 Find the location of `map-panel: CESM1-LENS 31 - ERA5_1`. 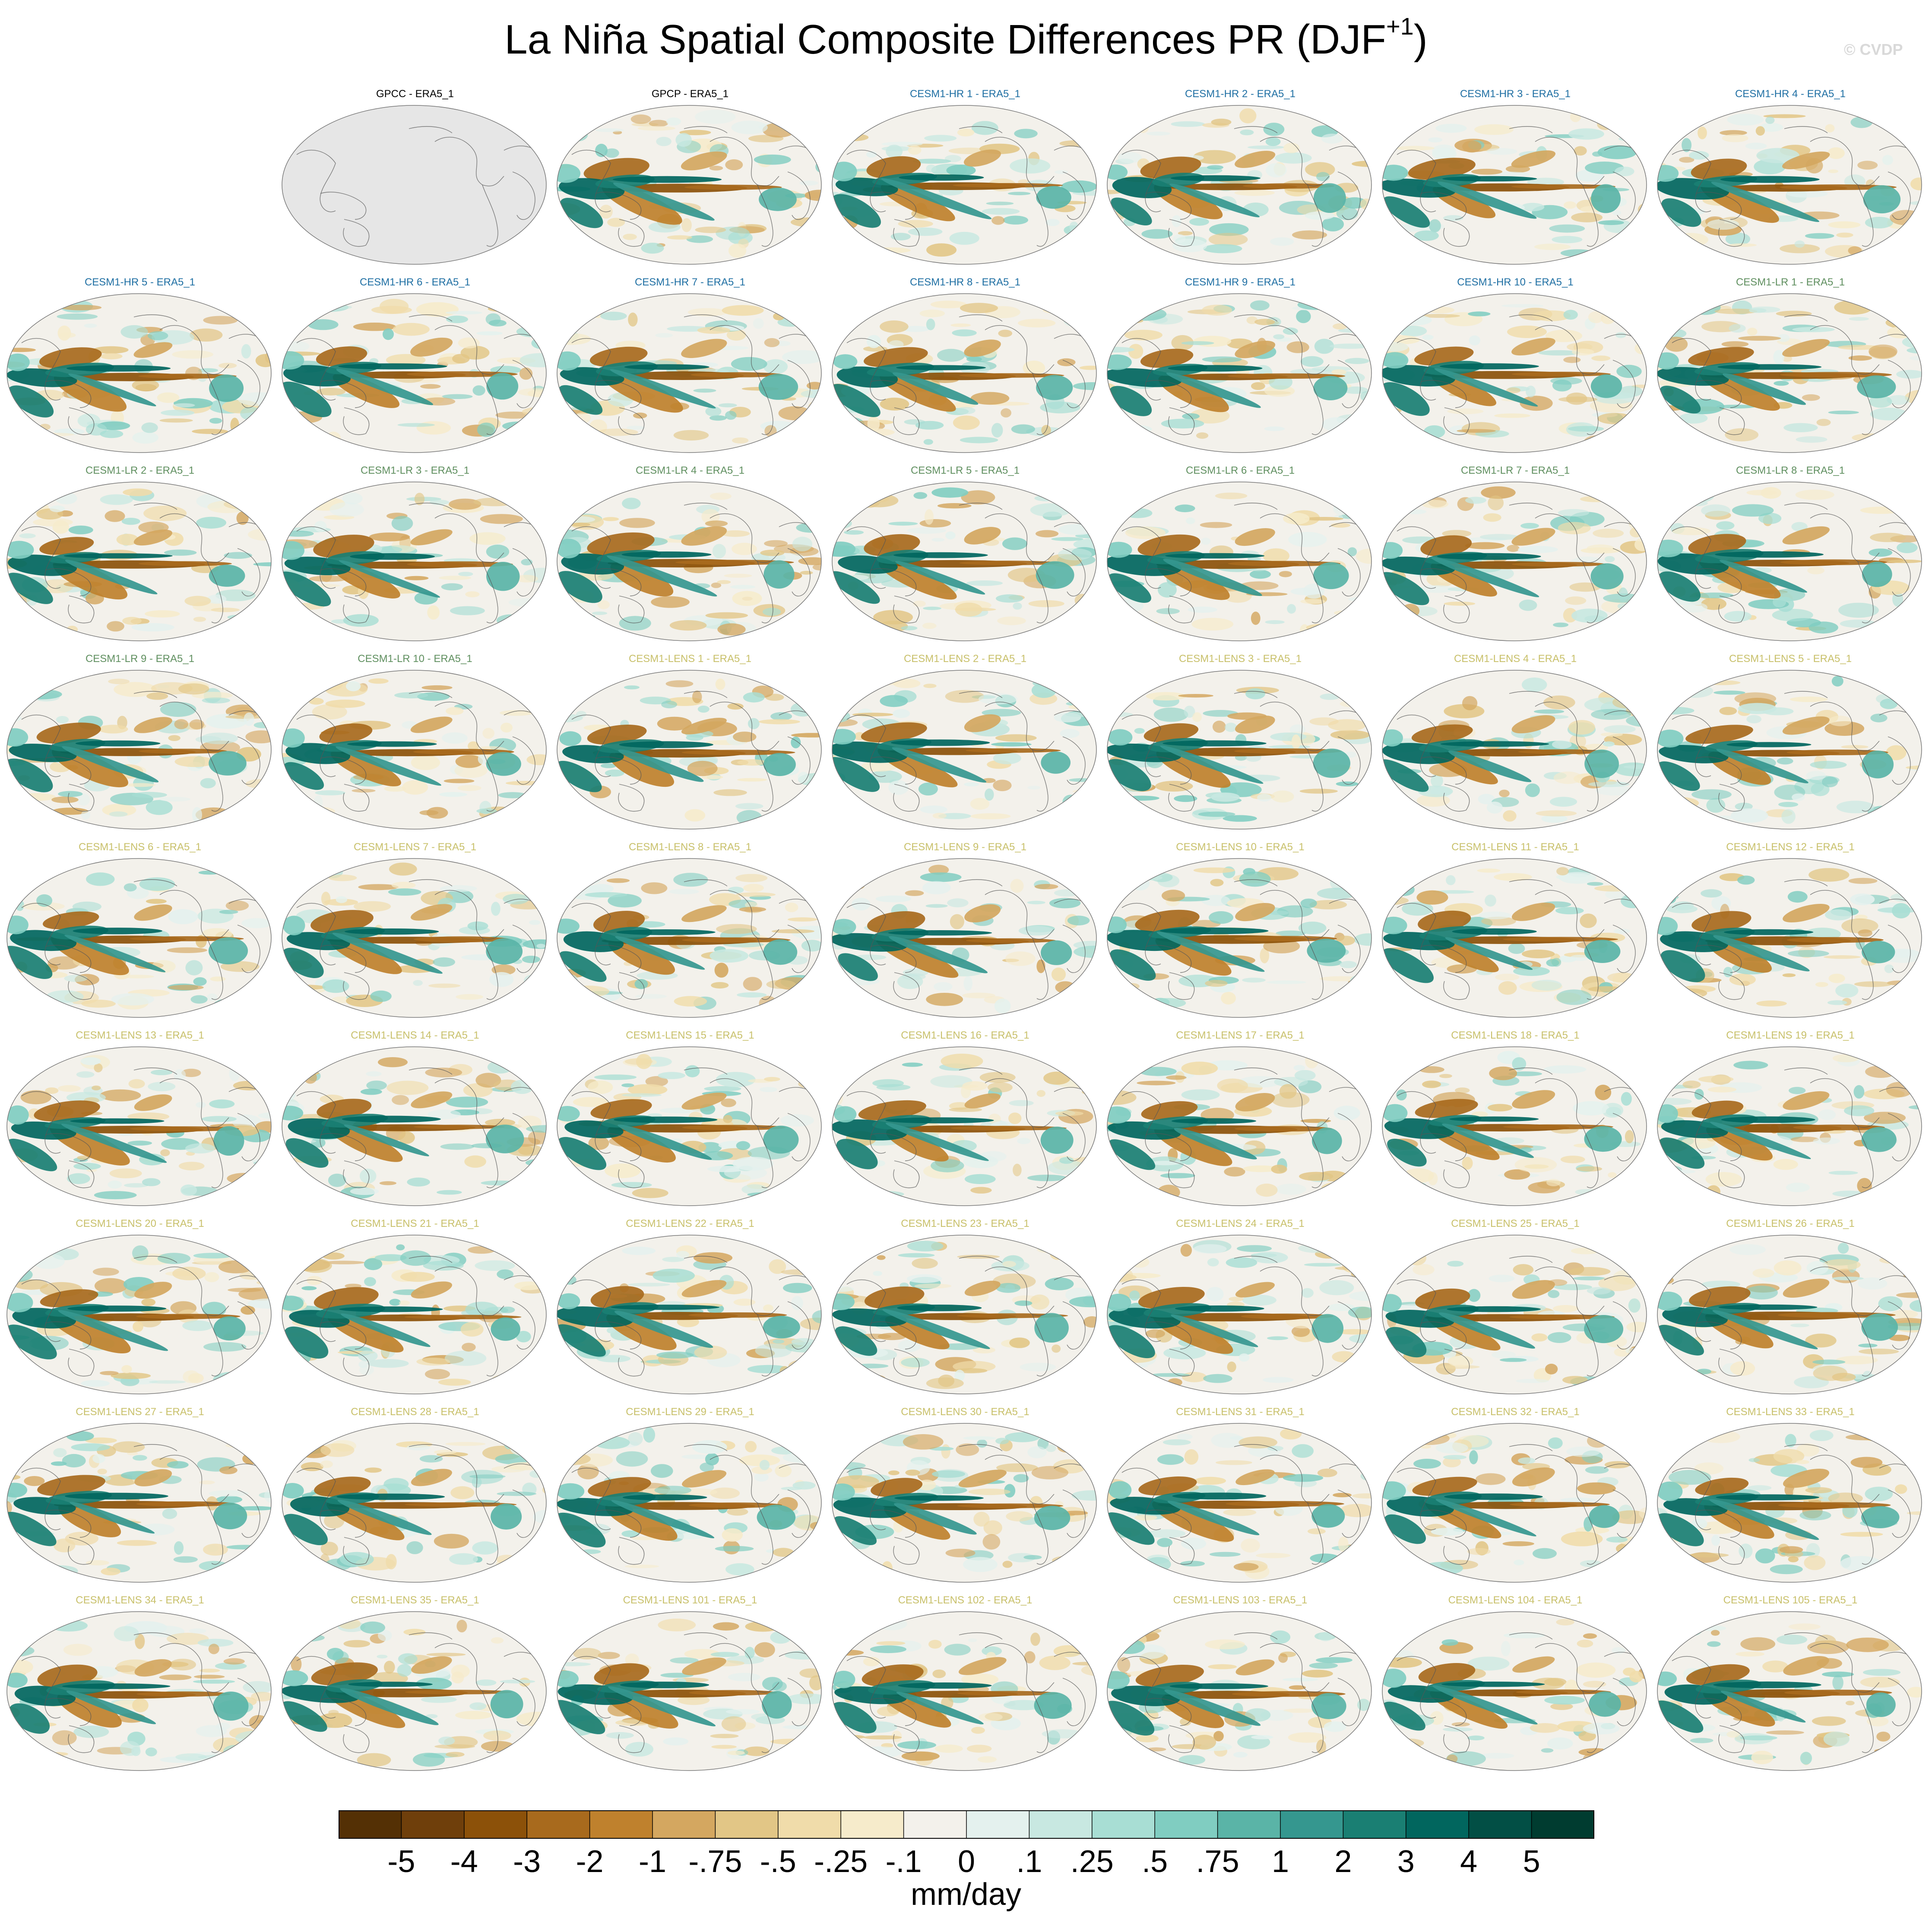

map-panel: CESM1-LENS 31 - ERA5_1 is located at coordinates (1241, 1496).